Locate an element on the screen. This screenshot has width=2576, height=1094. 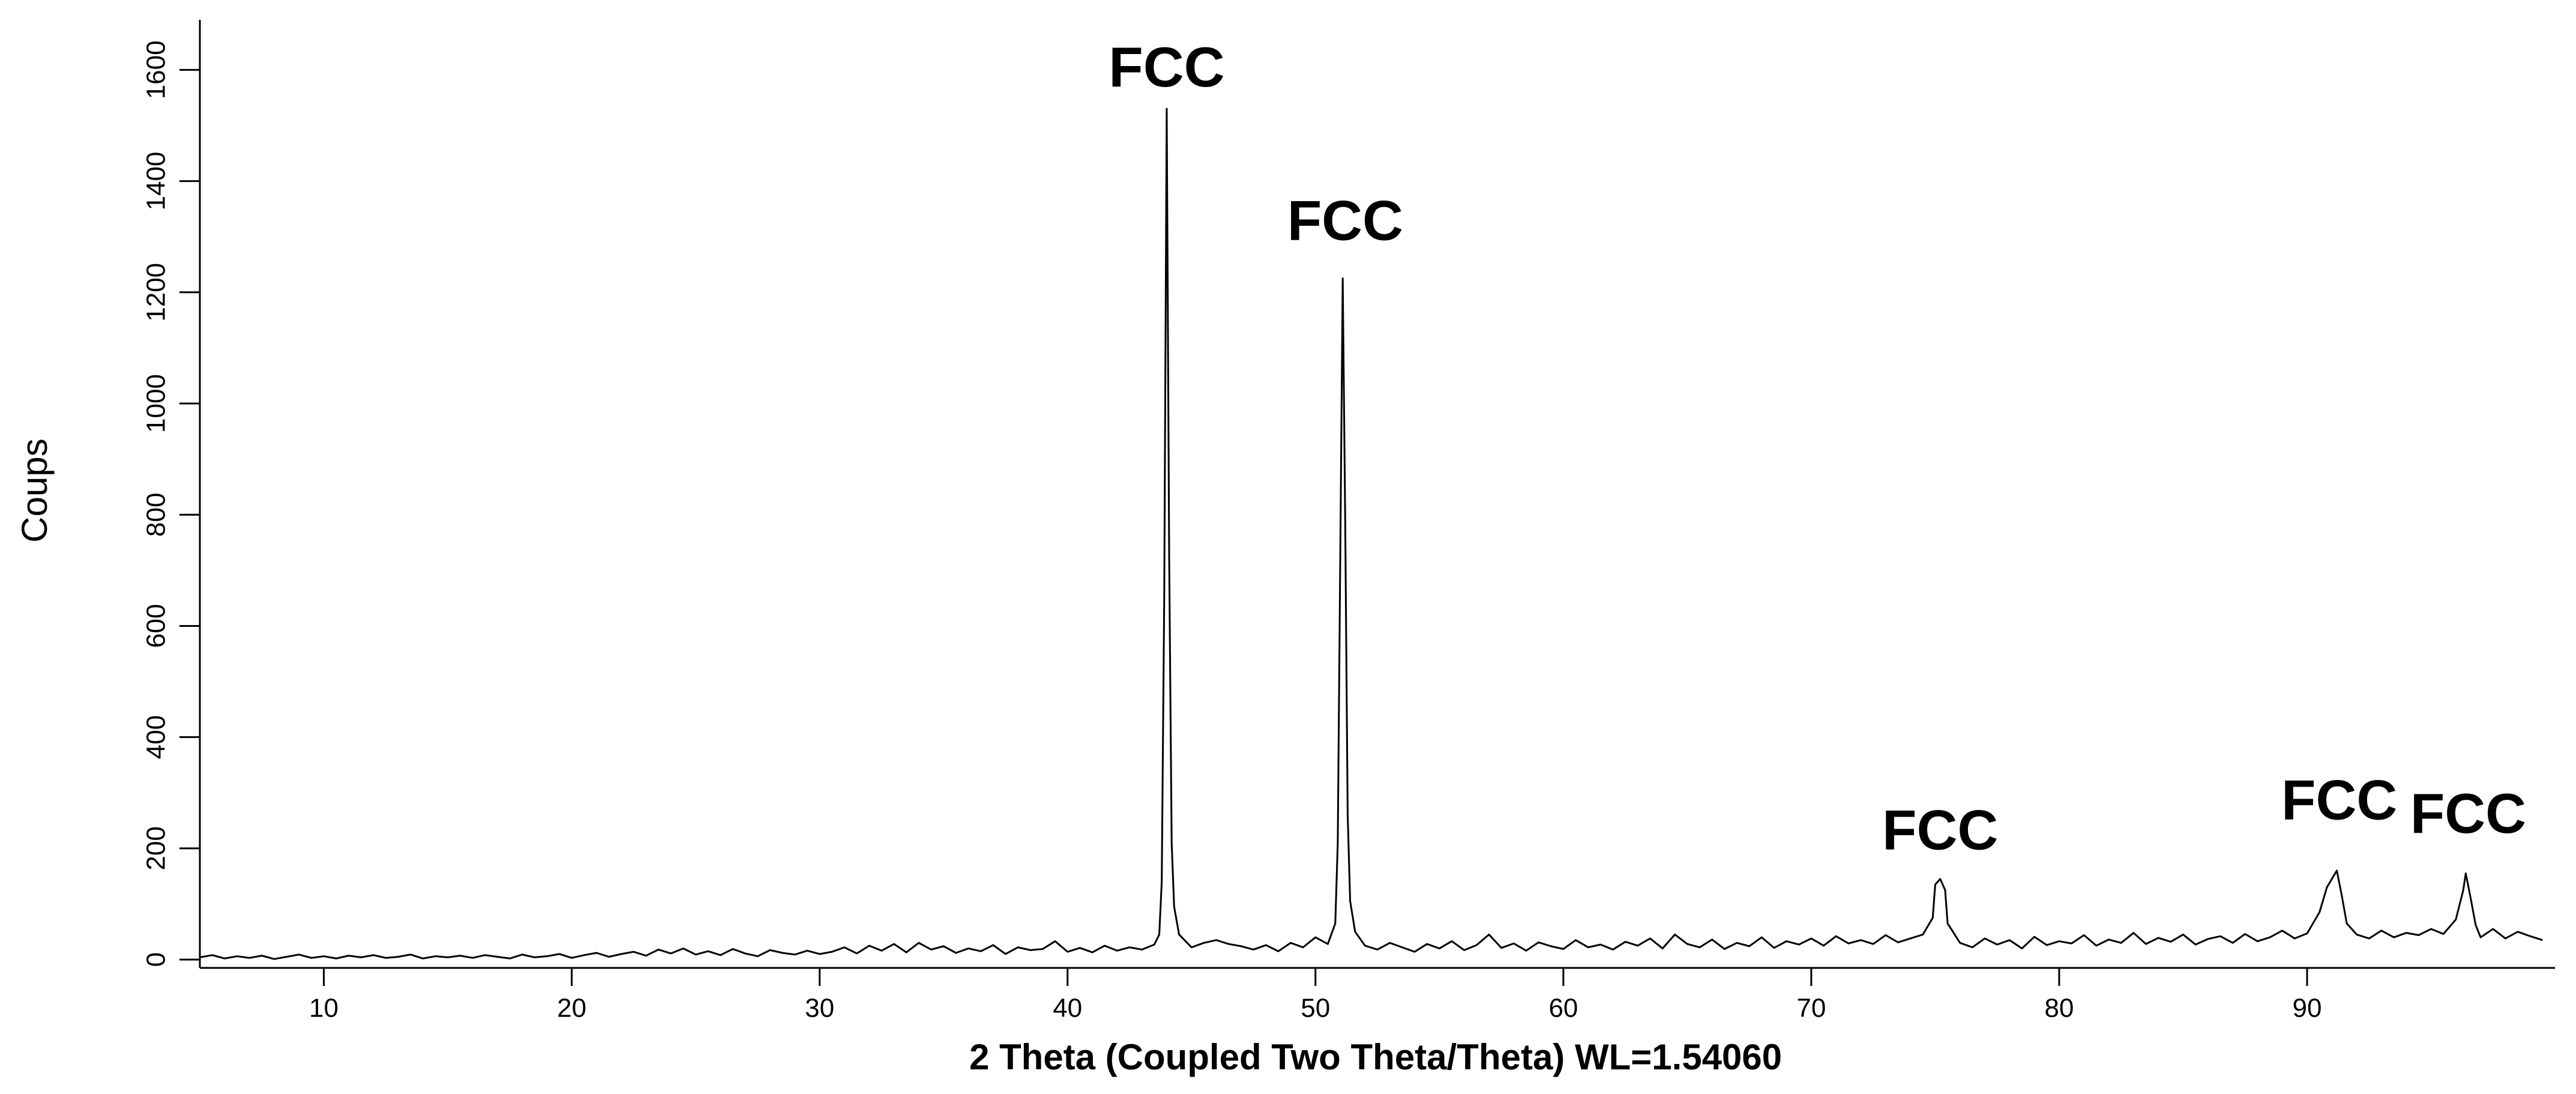
y-tick-label: 0 is located at coordinates (156, 959).